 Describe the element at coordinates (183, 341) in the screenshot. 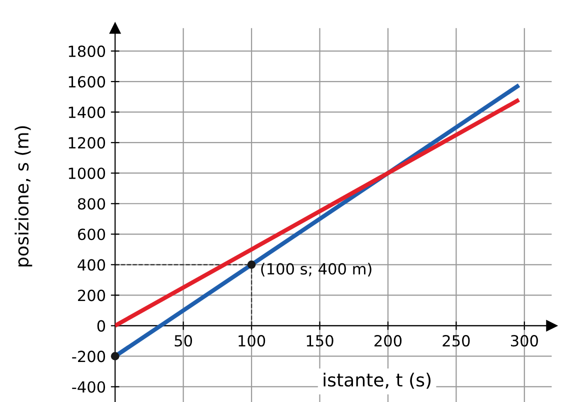

I see `x-tick-label: 50` at that location.